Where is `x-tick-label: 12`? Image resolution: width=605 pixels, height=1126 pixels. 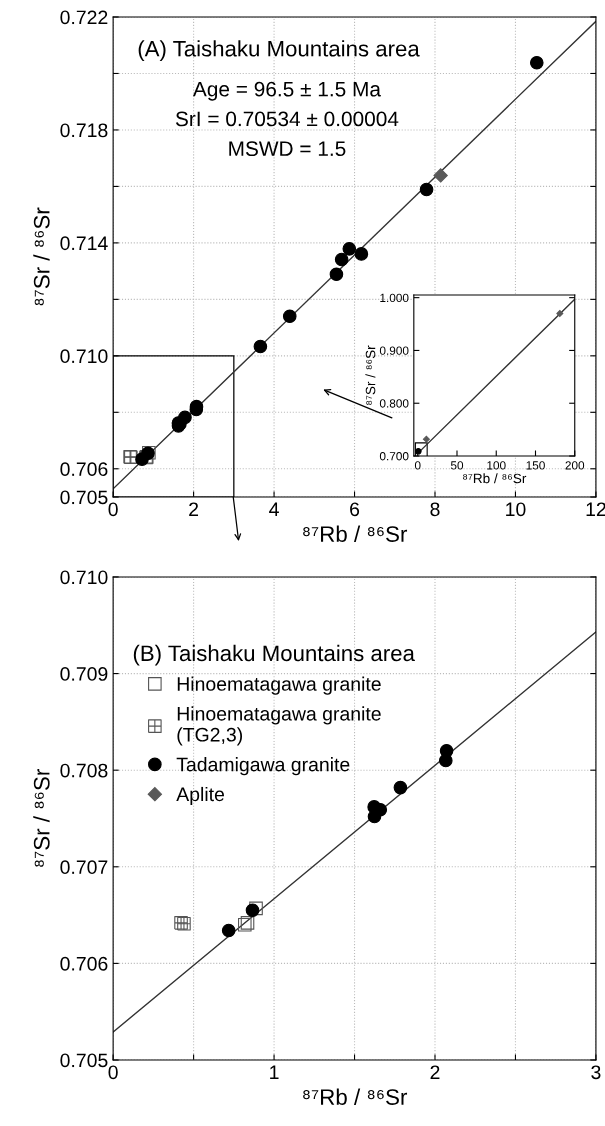
x-tick-label: 12 is located at coordinates (595, 509).